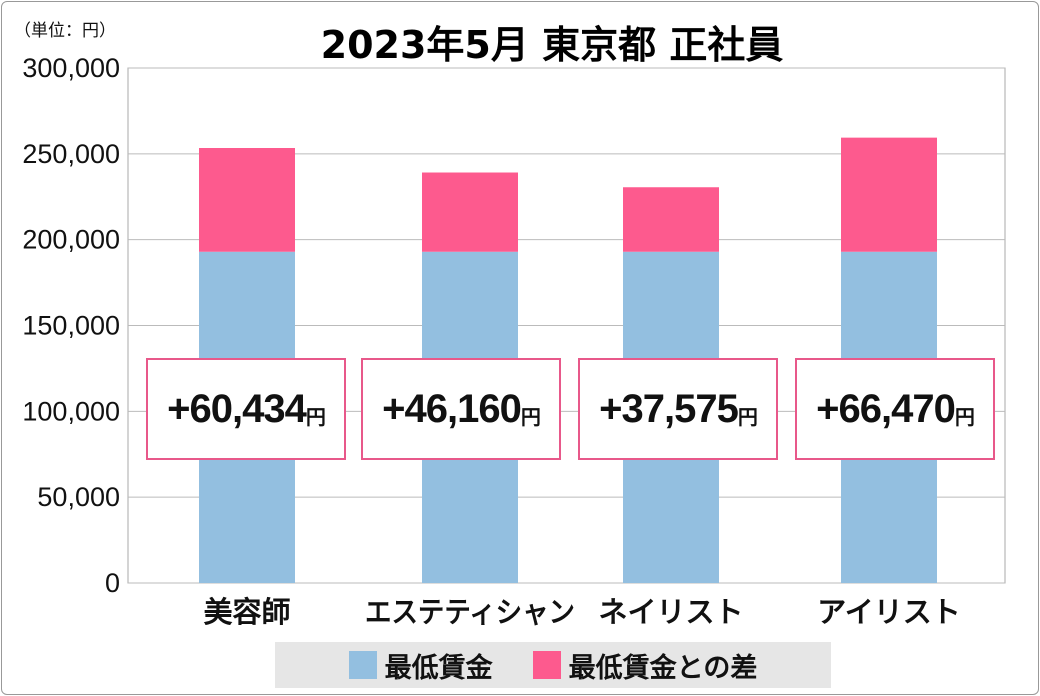 The image size is (1040, 696). What do you see at coordinates (889, 612) in the screenshot?
I see `x-tick-label: アイリスト` at bounding box center [889, 612].